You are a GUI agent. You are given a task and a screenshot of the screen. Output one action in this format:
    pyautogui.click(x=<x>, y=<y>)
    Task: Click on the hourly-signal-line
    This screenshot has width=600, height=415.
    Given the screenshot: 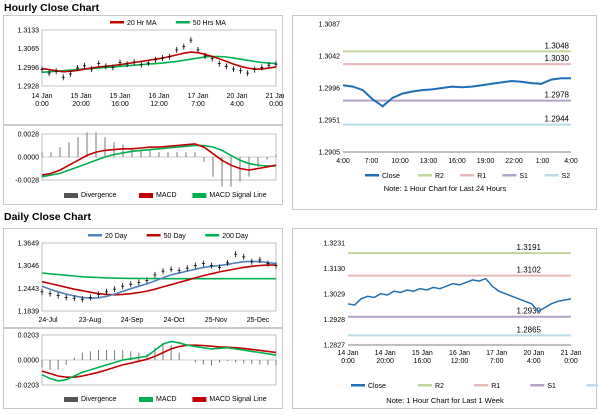 What is the action you would take?
    pyautogui.click(x=158, y=161)
    